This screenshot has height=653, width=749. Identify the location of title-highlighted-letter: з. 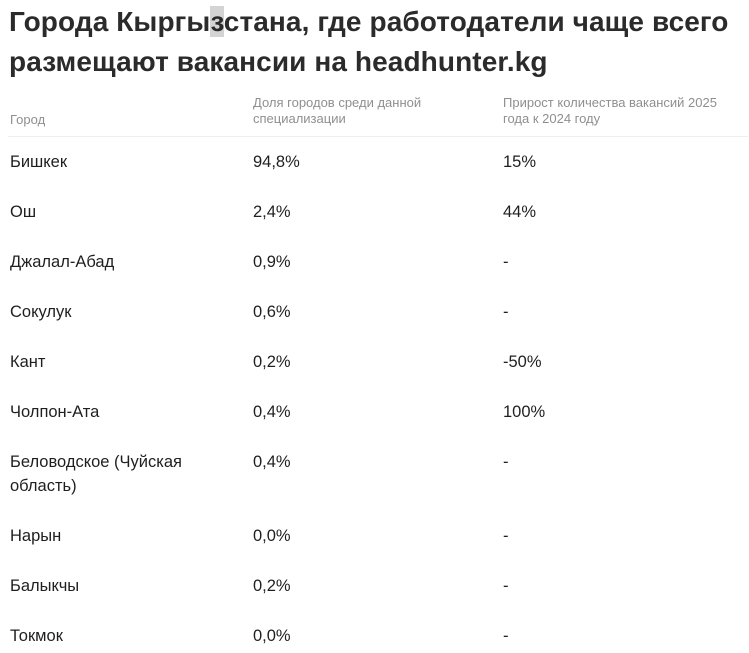
(217, 21).